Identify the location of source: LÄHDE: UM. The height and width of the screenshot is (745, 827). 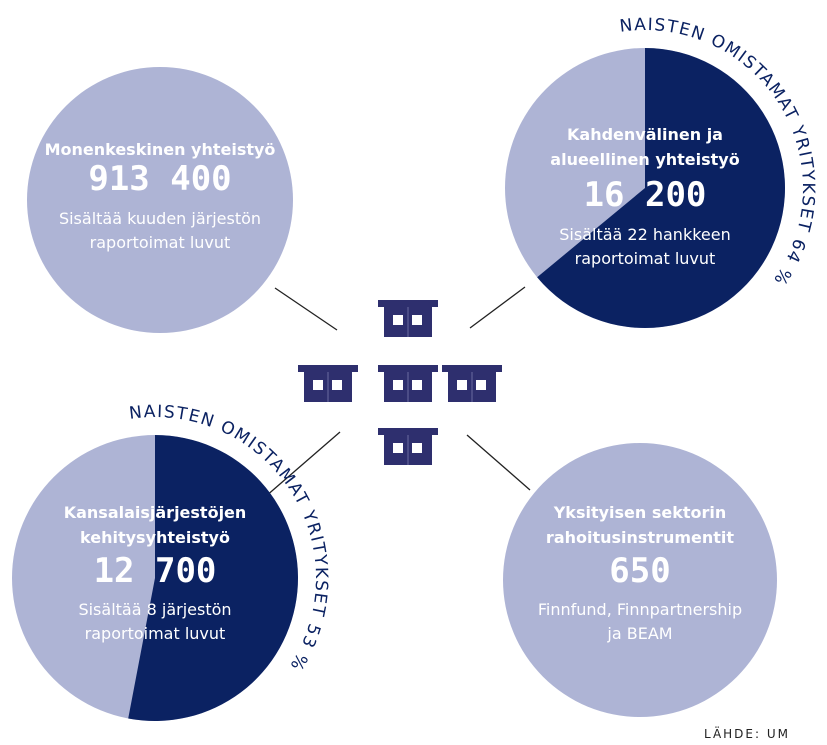
(747, 733).